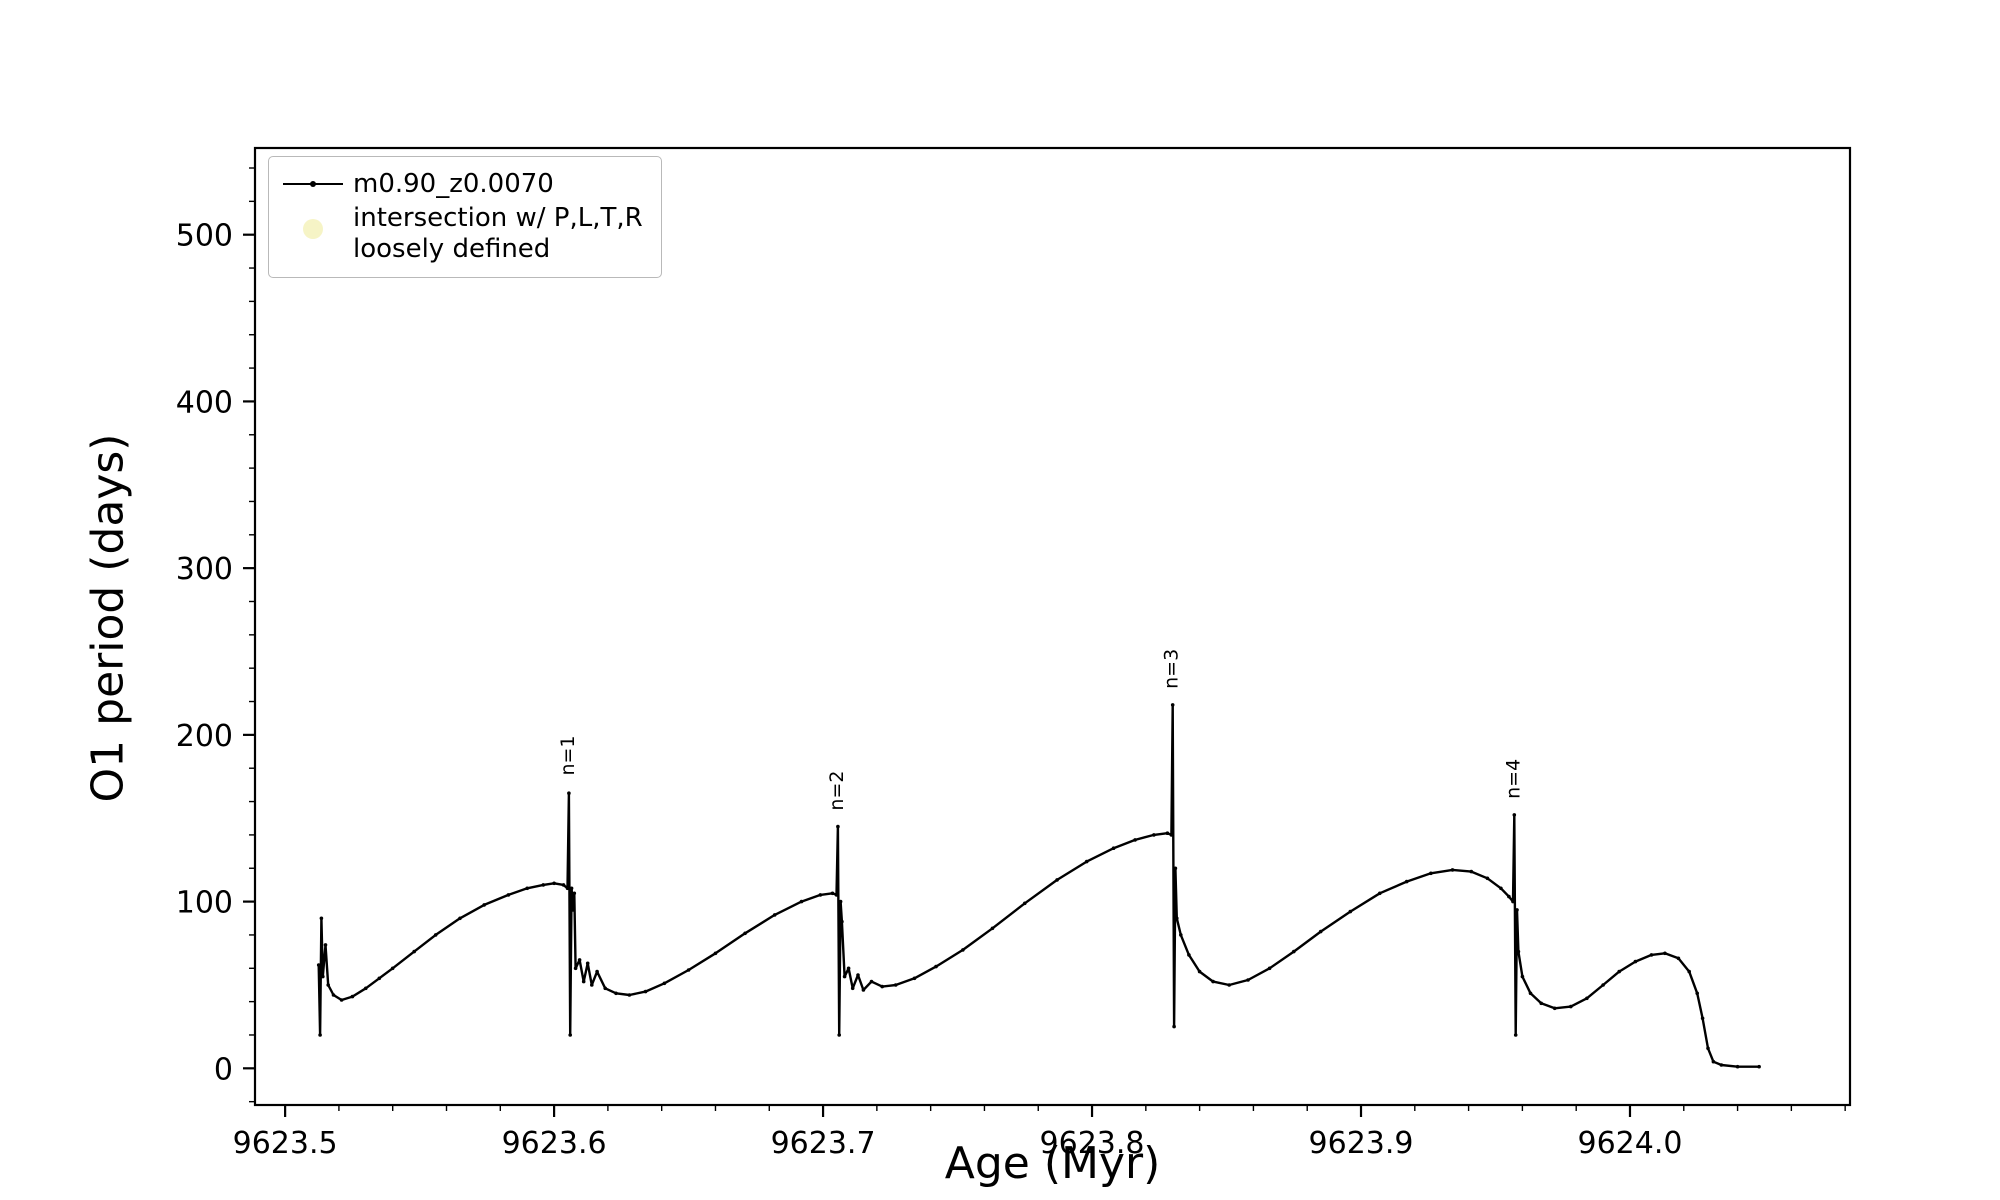  What do you see at coordinates (1361, 1143) in the screenshot?
I see `x-tick-label: 9623.9` at bounding box center [1361, 1143].